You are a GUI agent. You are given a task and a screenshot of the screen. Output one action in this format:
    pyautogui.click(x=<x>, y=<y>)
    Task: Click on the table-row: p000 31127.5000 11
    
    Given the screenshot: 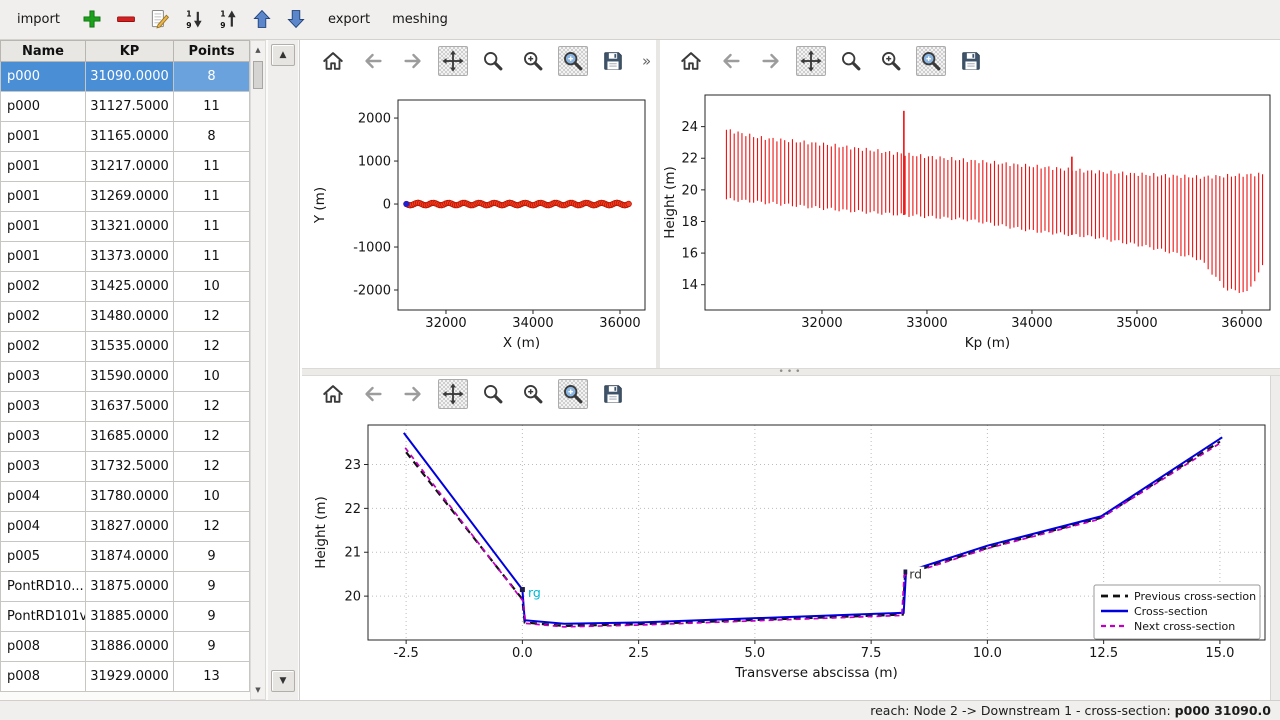 What is the action you would take?
    pyautogui.click(x=125, y=107)
    